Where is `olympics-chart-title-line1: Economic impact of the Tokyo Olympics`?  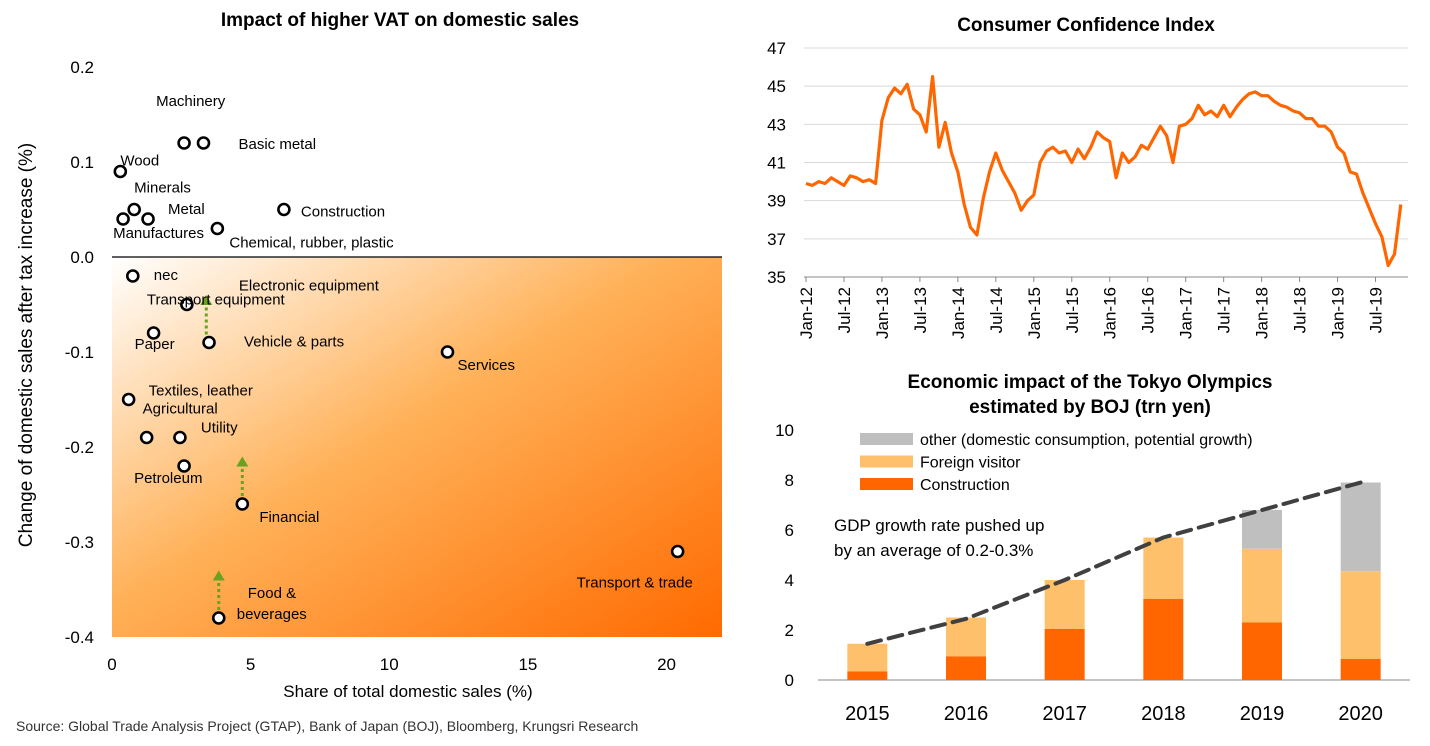
olympics-chart-title-line1: Economic impact of the Tokyo Olympics is located at coordinates (1090, 382).